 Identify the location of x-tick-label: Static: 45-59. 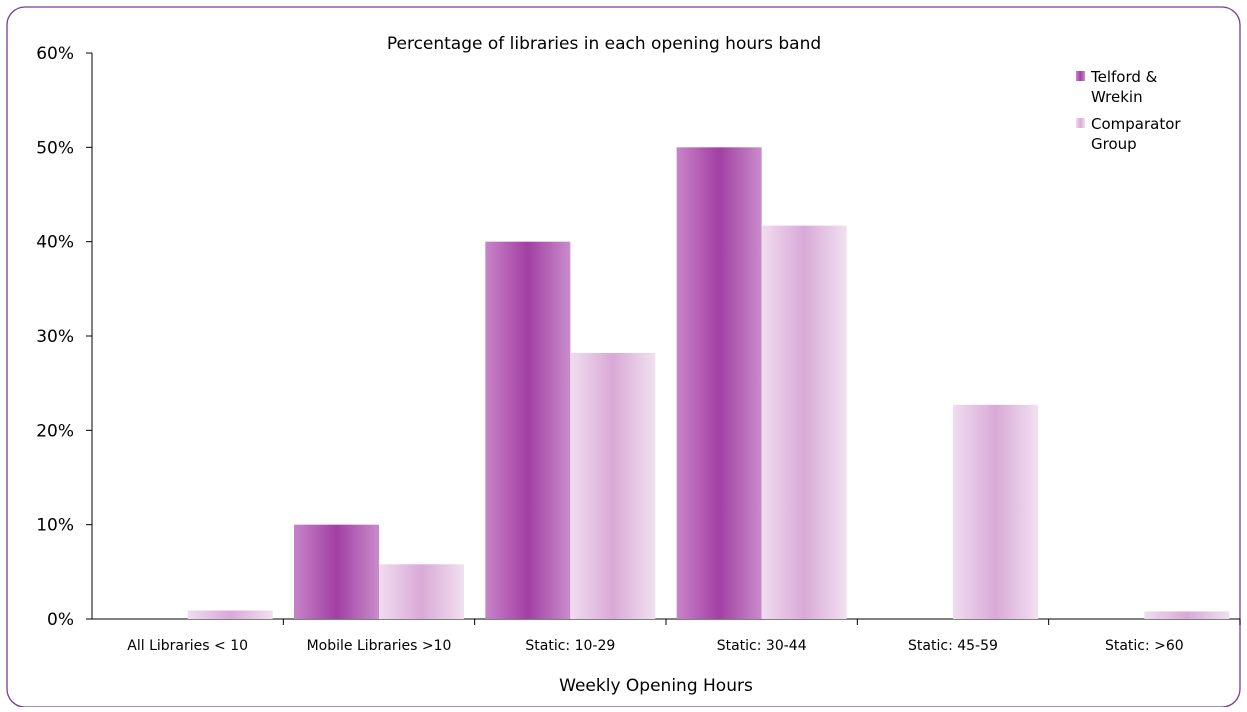
(953, 646).